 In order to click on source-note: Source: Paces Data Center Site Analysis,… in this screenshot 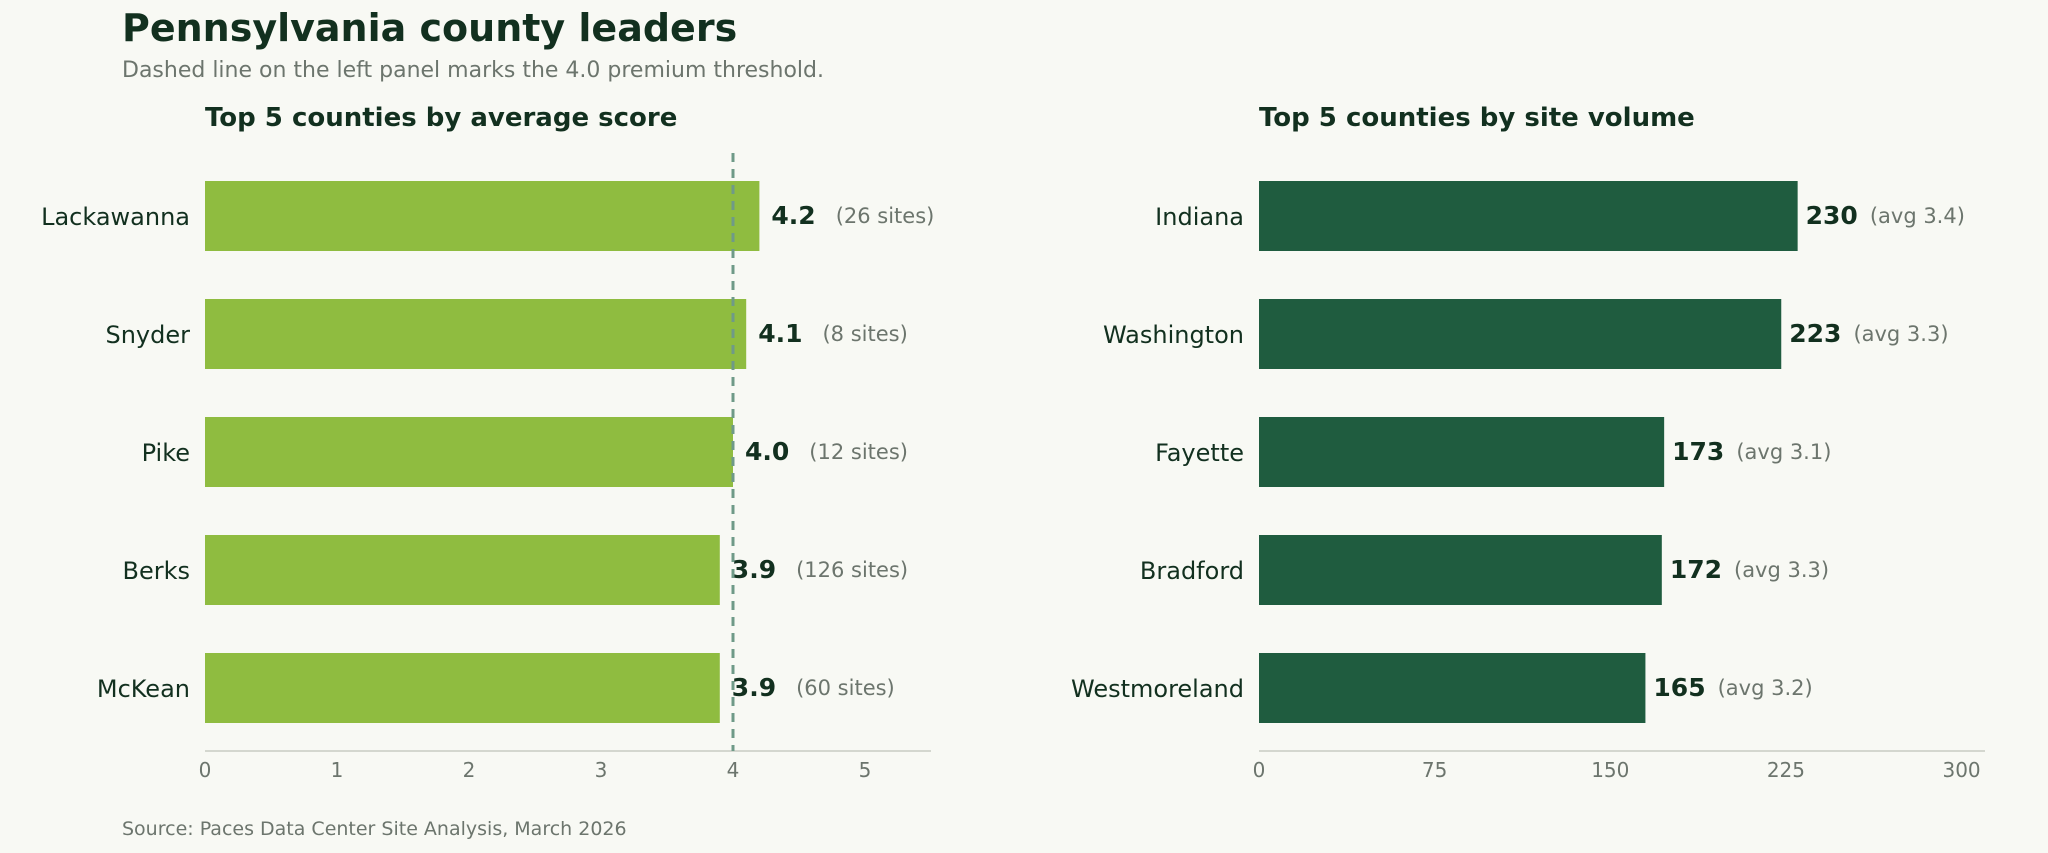, I will do `click(374, 829)`.